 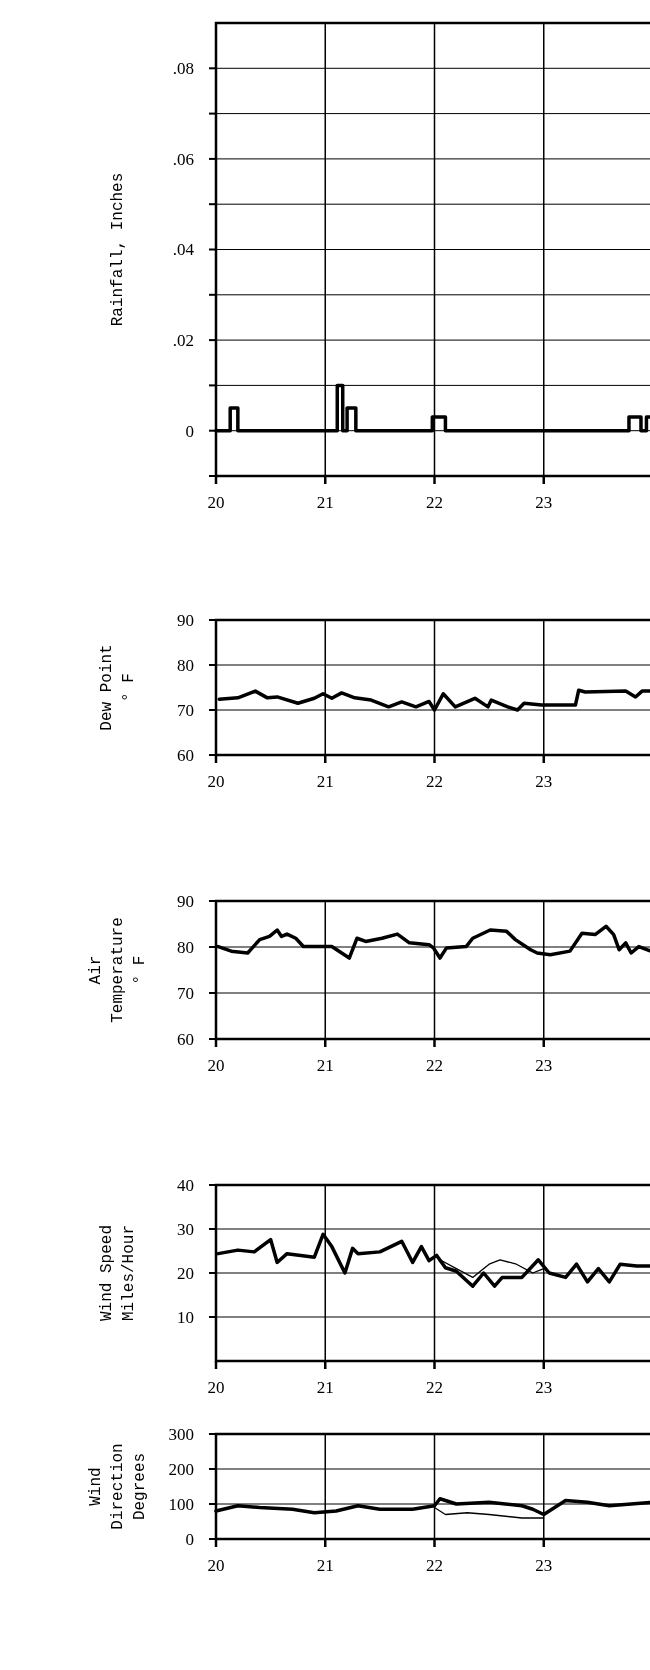 What do you see at coordinates (183, 250) in the screenshot?
I see `y-tick-label: .04` at bounding box center [183, 250].